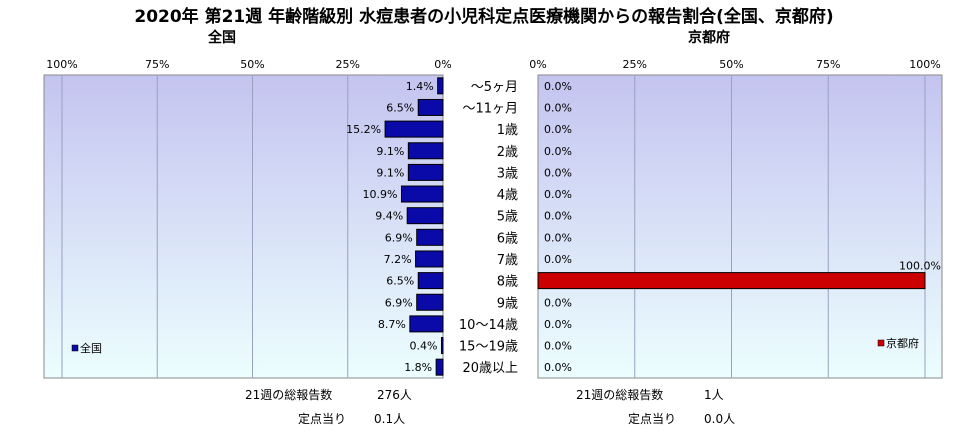 The width and height of the screenshot is (968, 432). Describe the element at coordinates (924, 64) in the screenshot. I see `kyoto-x-tick-label: 100%` at that location.